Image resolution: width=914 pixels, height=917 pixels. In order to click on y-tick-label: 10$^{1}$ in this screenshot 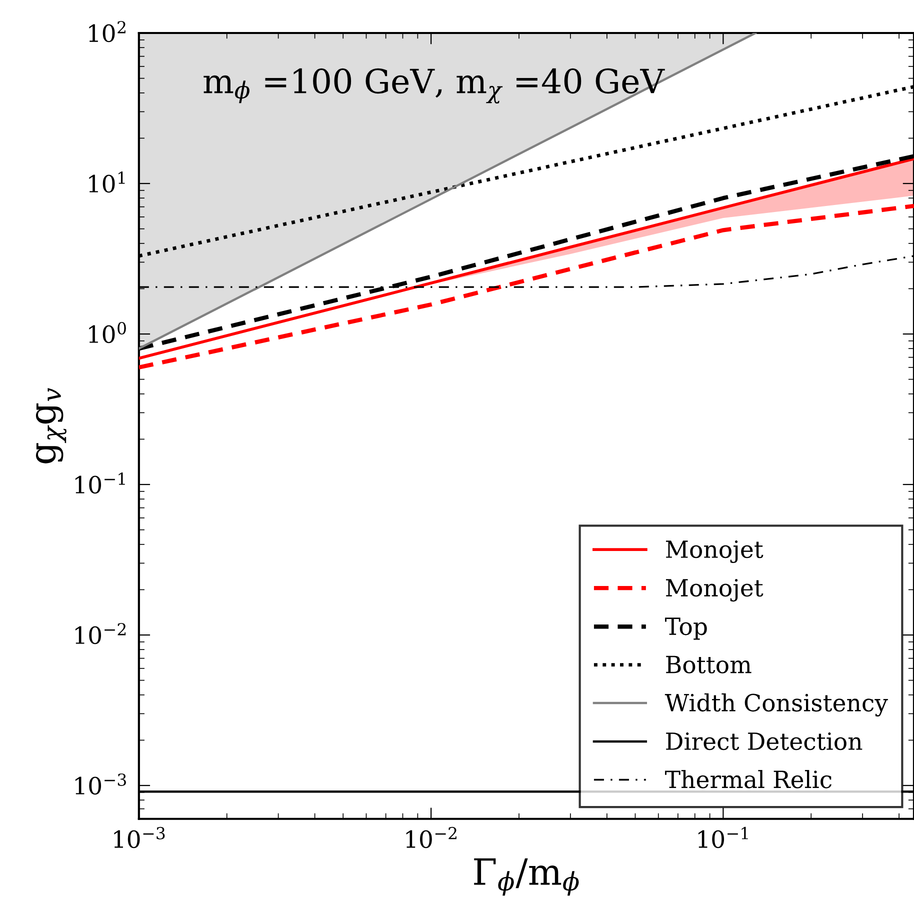, I will do `click(107, 182)`.